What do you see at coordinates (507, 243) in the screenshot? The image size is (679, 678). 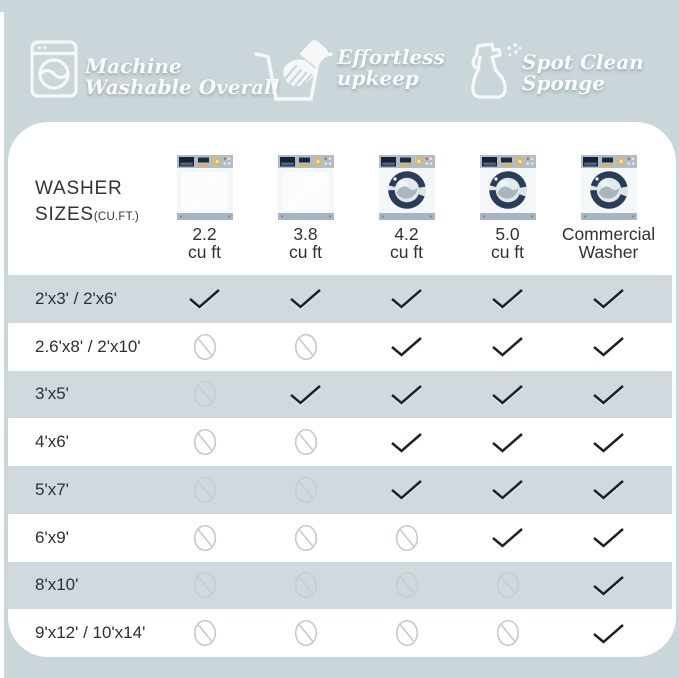 I see `column-label: 5.0 cu ft` at bounding box center [507, 243].